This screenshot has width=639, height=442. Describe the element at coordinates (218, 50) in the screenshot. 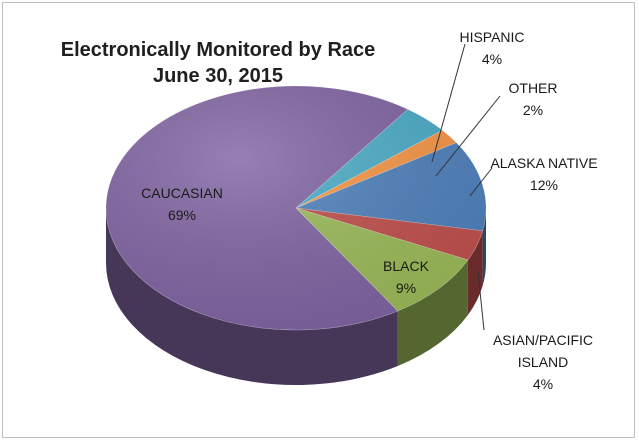

I see `chart-title-line-1: Electronically Monitored by Race` at that location.